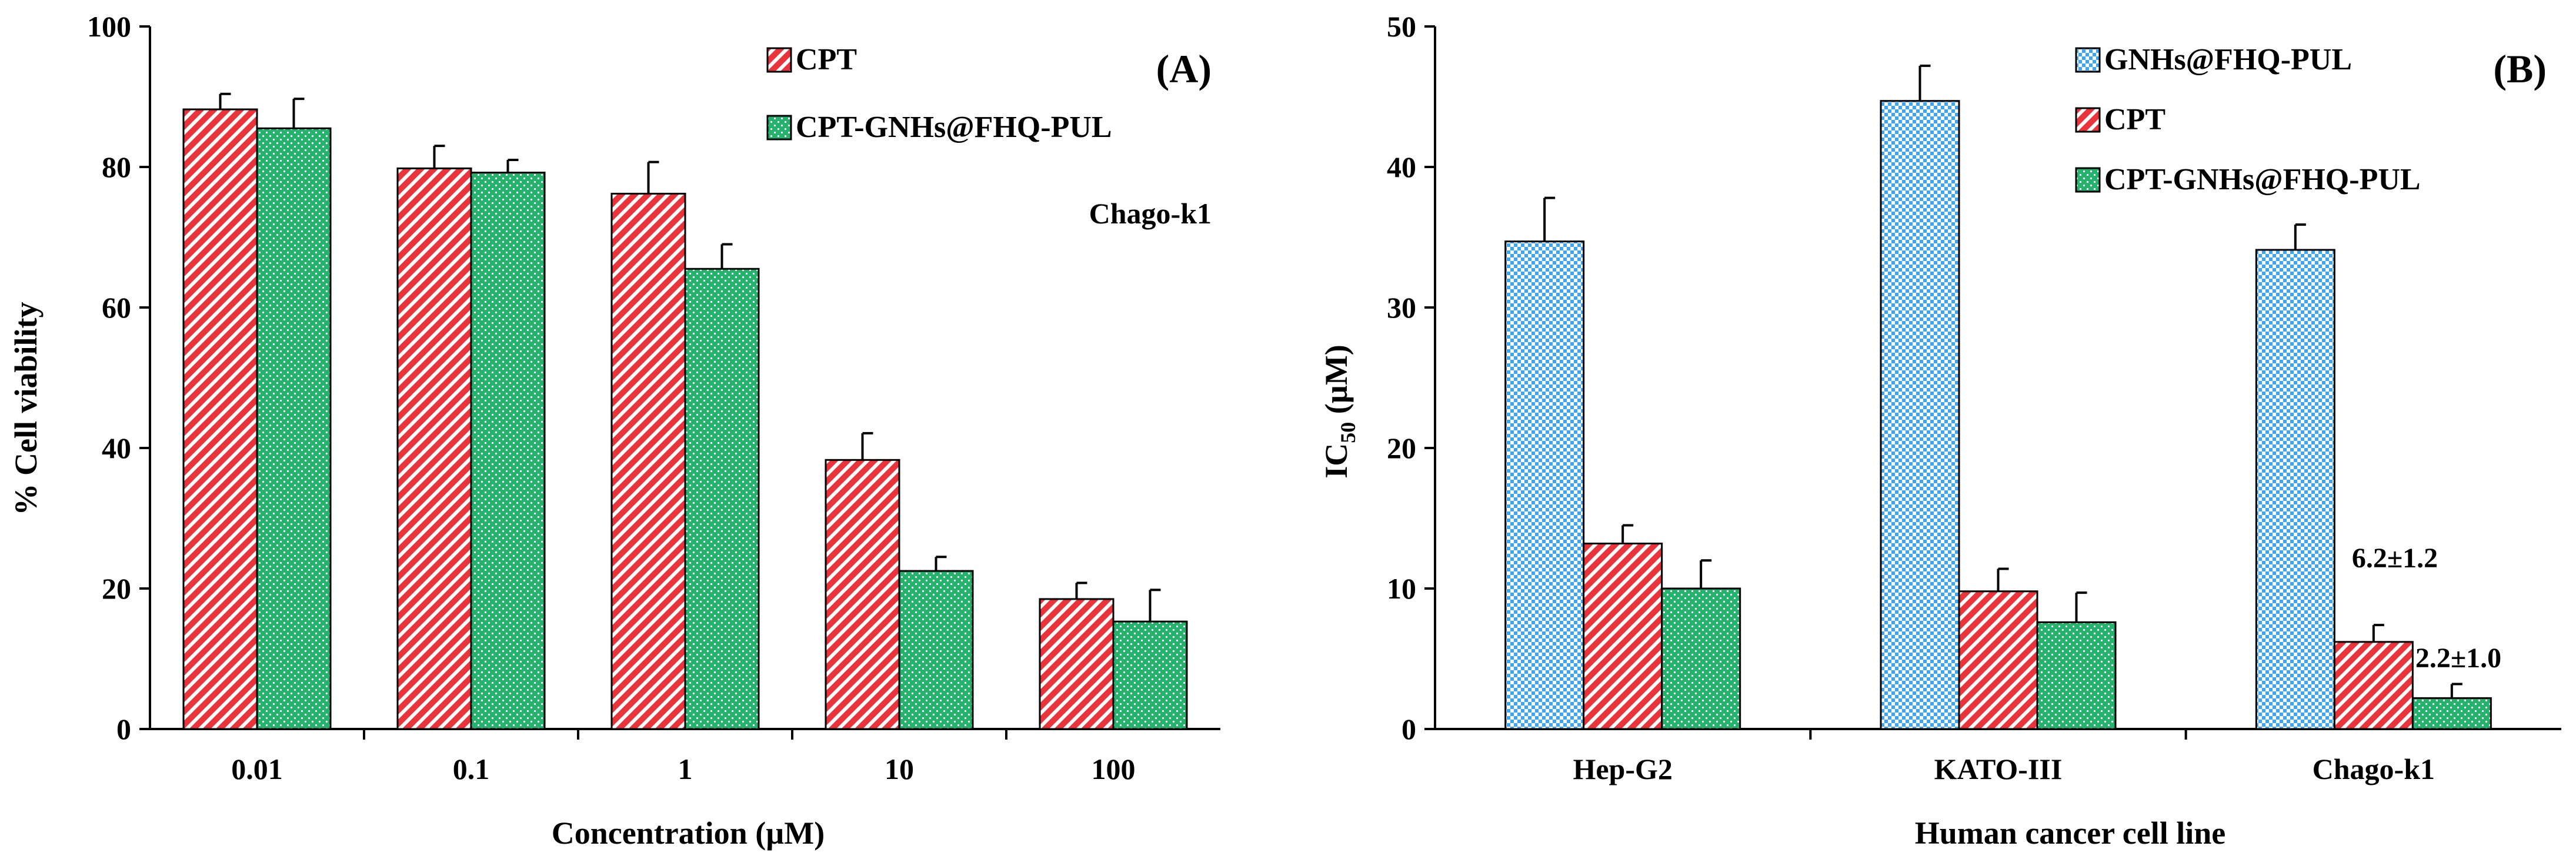 Image resolution: width=2576 pixels, height=866 pixels. I want to click on panel-b-legend-swatch-gnhs-fhq-pul, so click(2088, 60).